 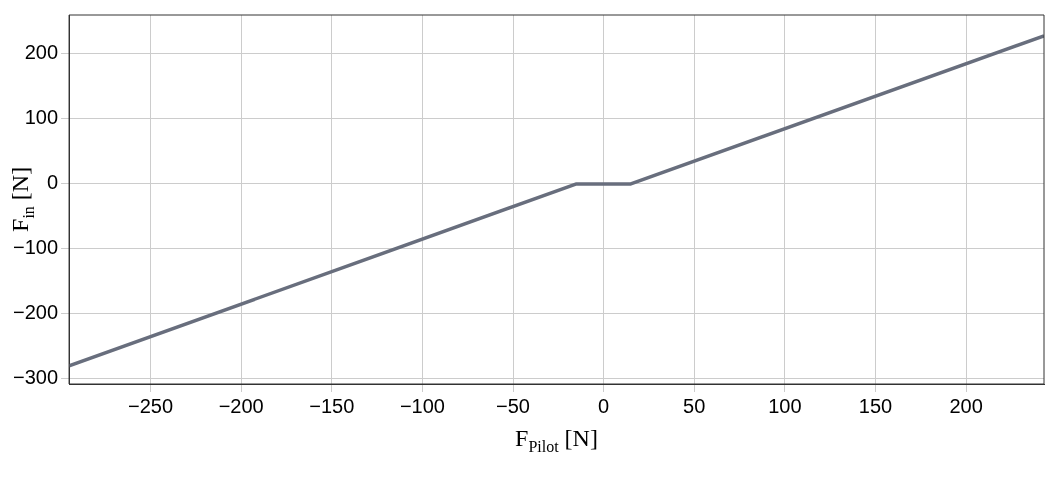 What do you see at coordinates (875, 405) in the screenshot?
I see `x-tick-label: 150` at bounding box center [875, 405].